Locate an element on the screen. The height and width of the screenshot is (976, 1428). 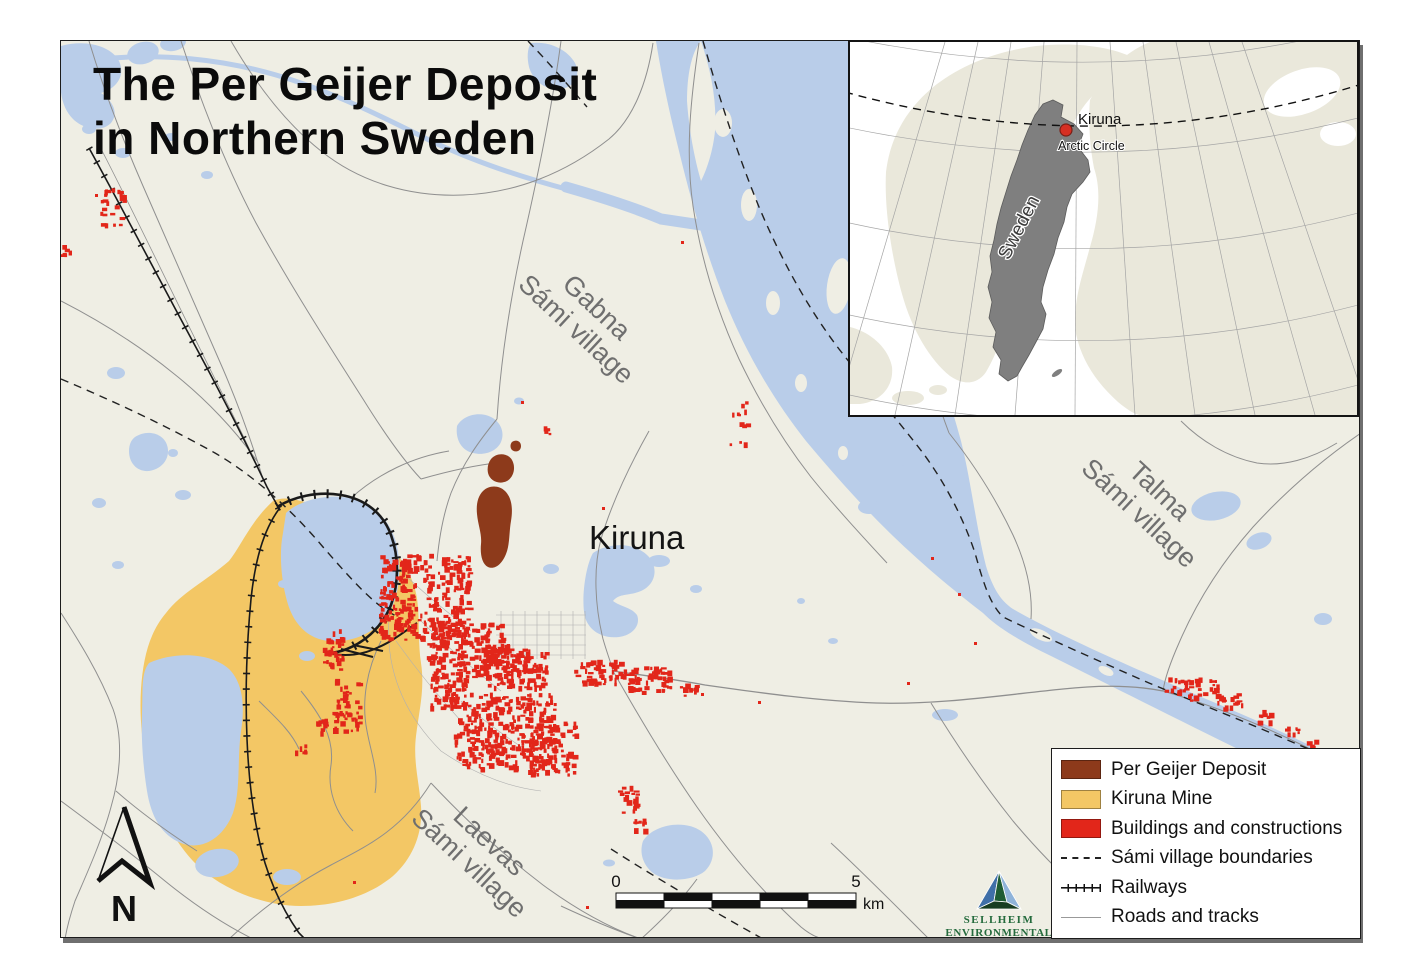
sellheim-logo: SELLHEIM ENVIRONMENTAL is located at coordinates (998, 904).